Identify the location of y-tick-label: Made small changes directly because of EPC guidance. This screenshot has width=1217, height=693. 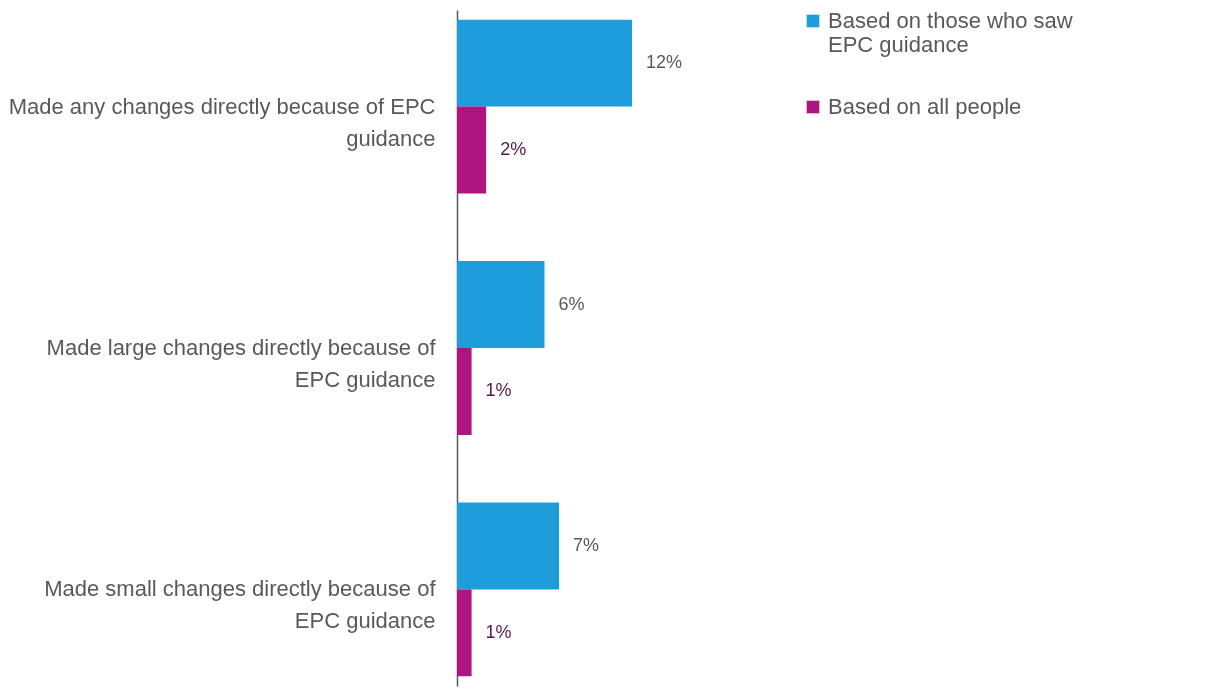
(240, 605).